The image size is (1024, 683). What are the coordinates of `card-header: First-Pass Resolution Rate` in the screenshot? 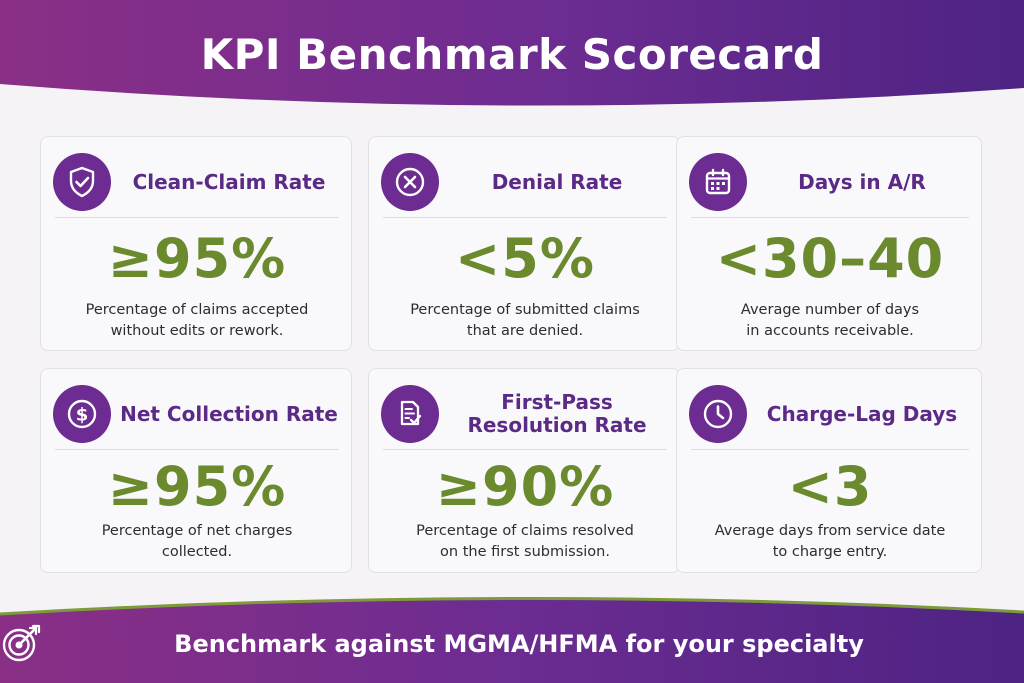 It's located at (525, 414).